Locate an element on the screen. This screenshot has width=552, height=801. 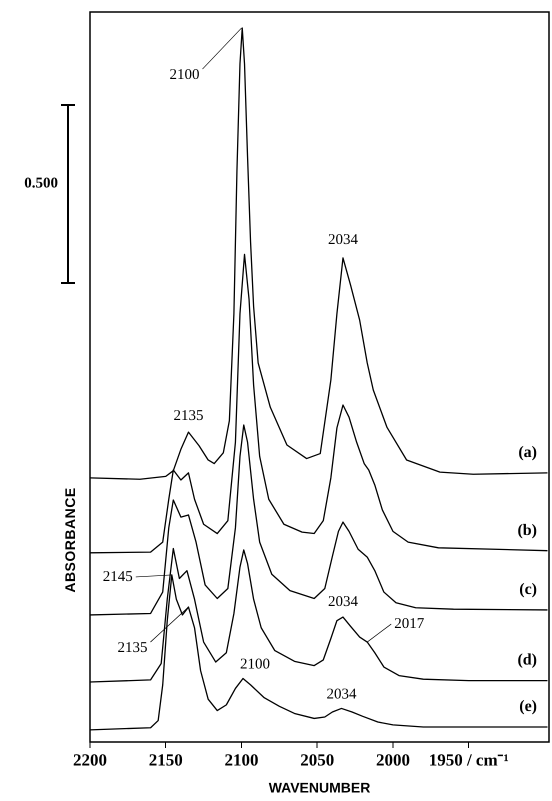
annotation: 2017 is located at coordinates (409, 624).